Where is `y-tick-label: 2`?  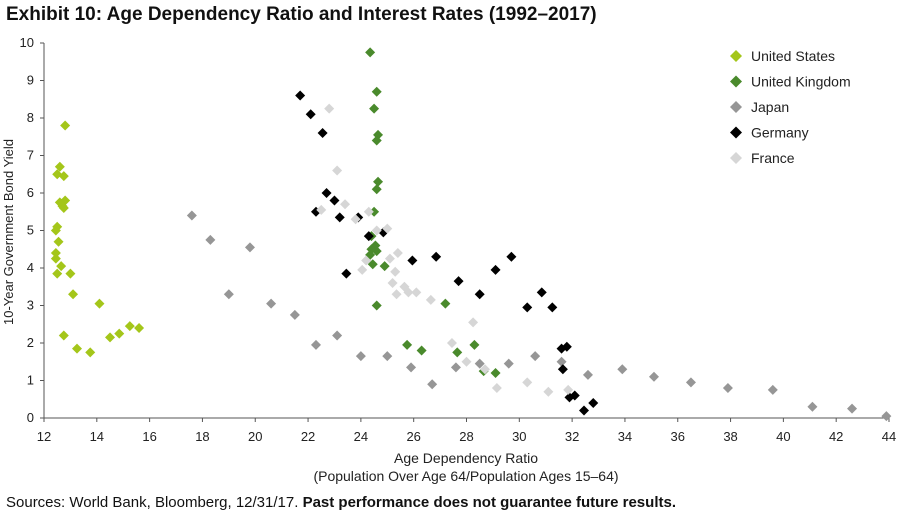
y-tick-label: 2 is located at coordinates (30, 342).